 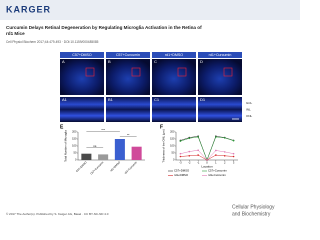 What do you see at coordinates (203, 99) in the screenshot?
I see `panel-label: D1` at bounding box center [203, 99].